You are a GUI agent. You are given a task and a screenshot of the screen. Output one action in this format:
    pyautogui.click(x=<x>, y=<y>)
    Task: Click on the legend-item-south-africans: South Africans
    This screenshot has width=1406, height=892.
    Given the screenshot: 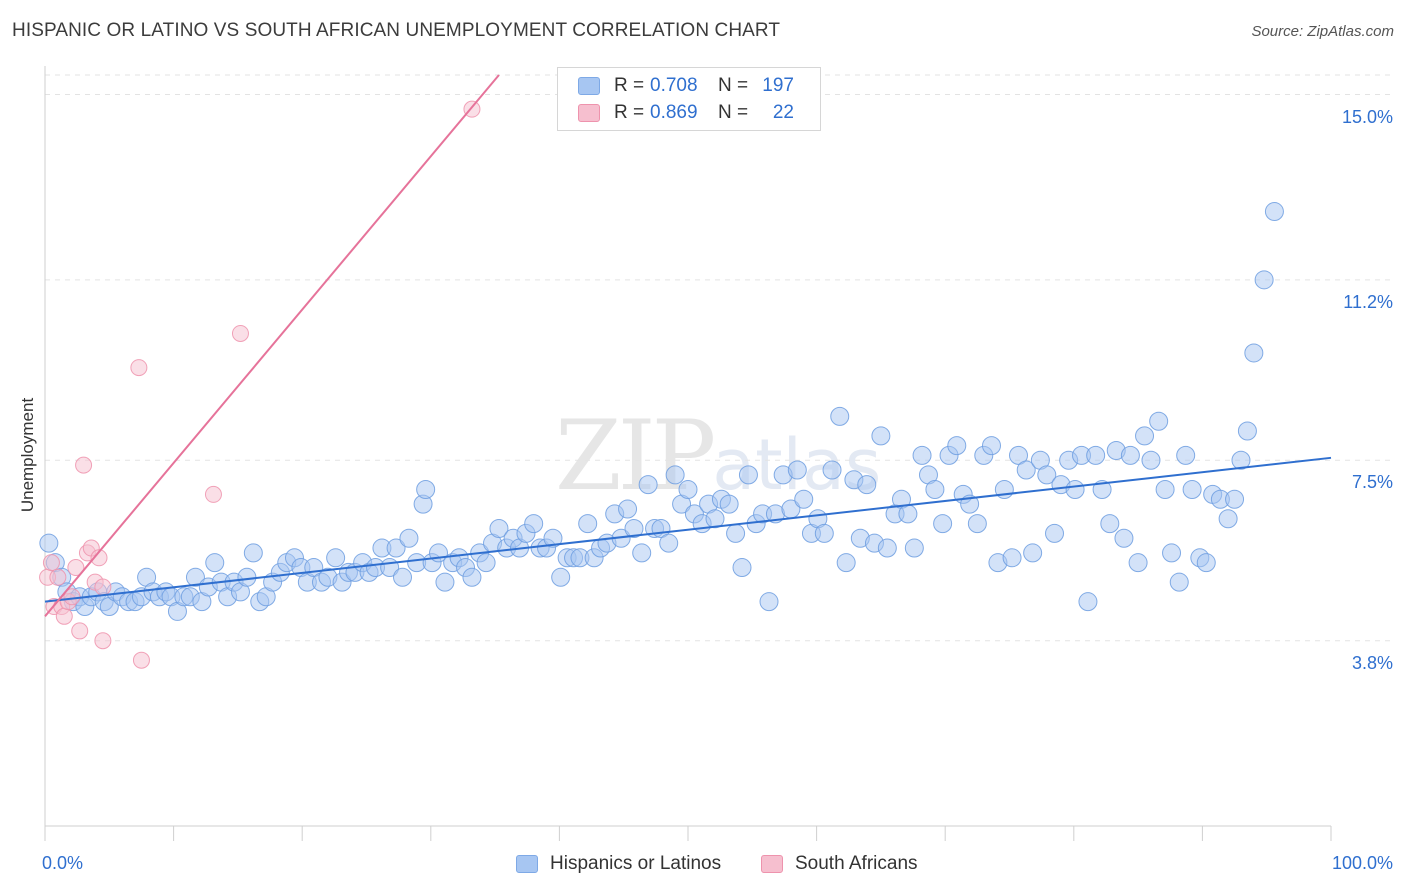 What is the action you would take?
    pyautogui.click(x=839, y=864)
    